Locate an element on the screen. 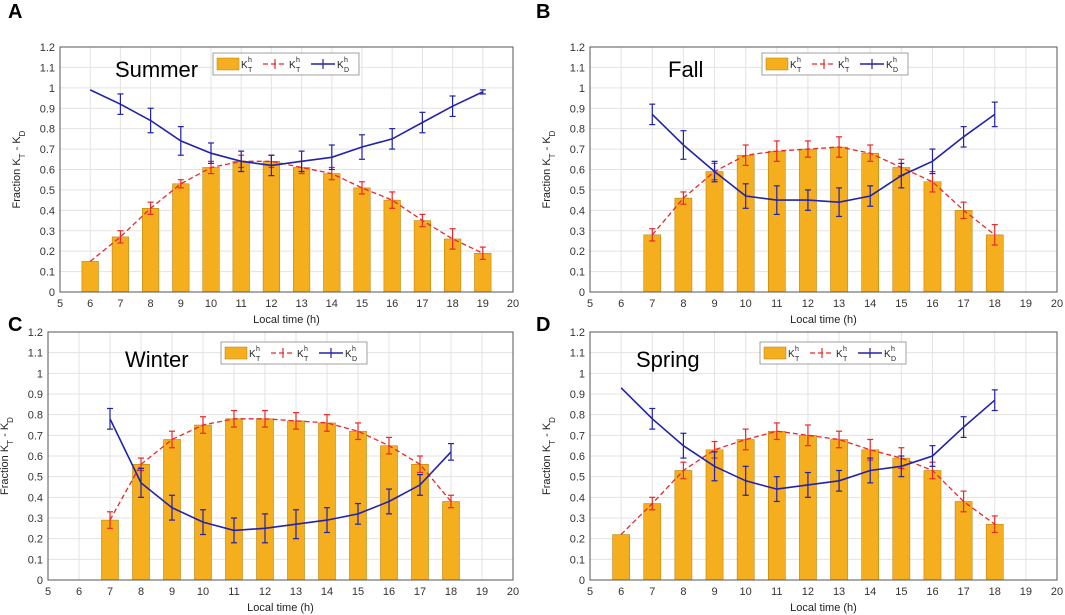  y-tick-label: 0.8 is located at coordinates (47, 130).